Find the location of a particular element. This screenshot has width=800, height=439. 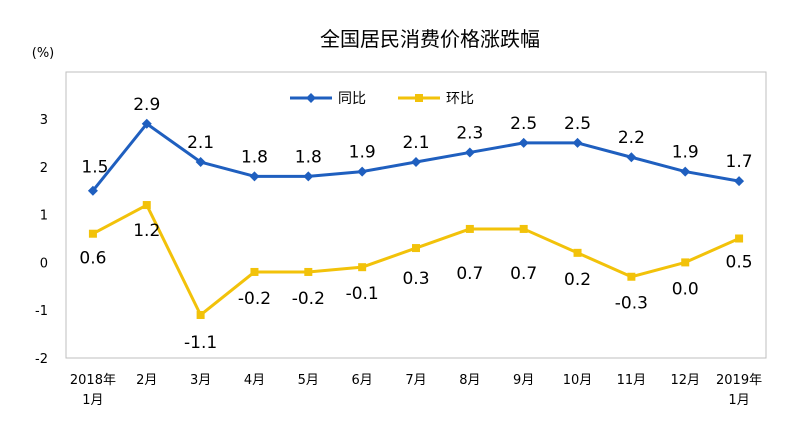

x-tick-label: 12月 is located at coordinates (685, 380).